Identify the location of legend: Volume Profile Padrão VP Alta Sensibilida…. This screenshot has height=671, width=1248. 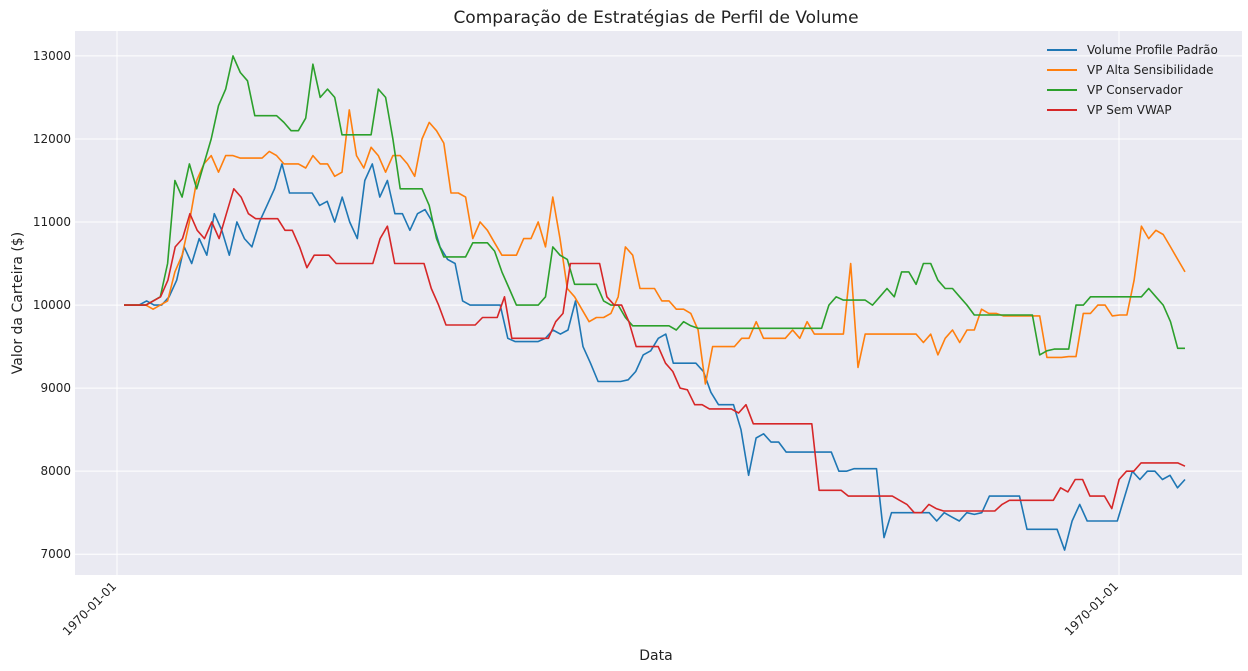
(1132, 80).